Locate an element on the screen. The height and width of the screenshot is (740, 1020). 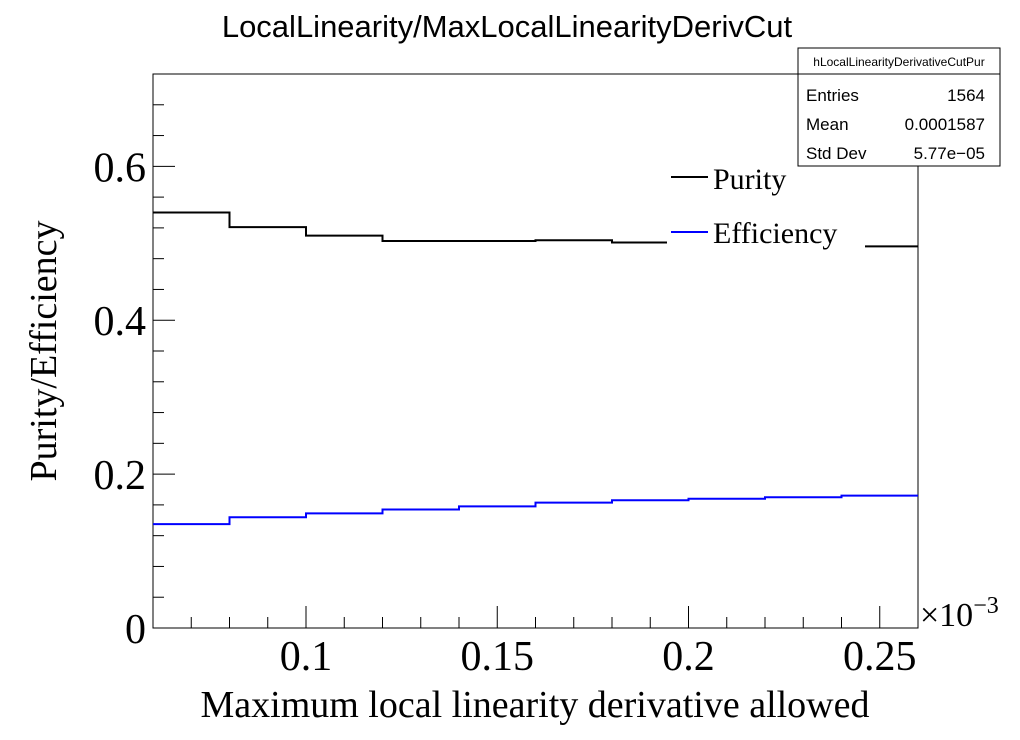
legend-background is located at coordinates (766, 204).